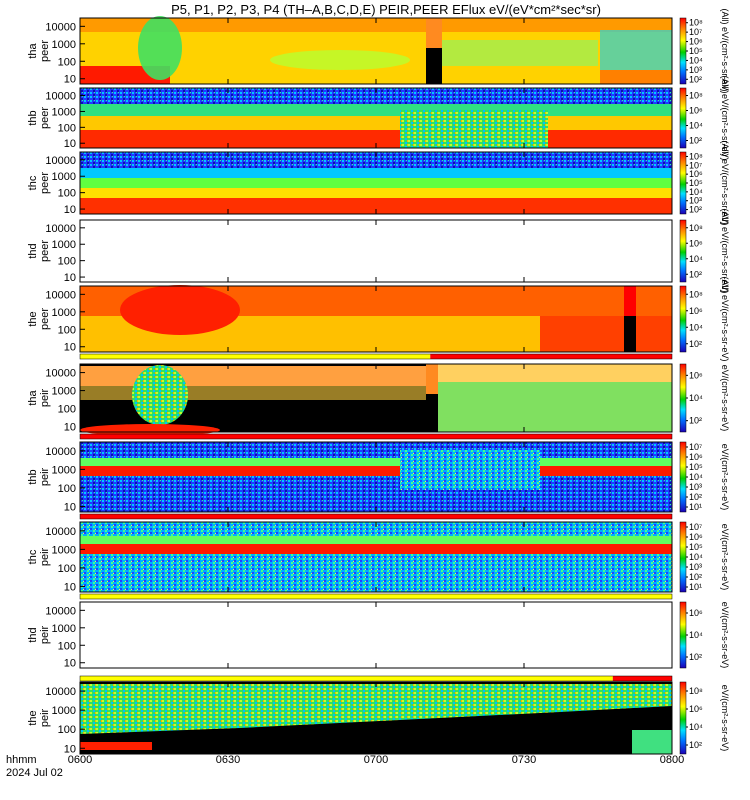 Image resolution: width=750 pixels, height=800 pixels. Describe the element at coordinates (33, 318) in the screenshot. I see `probe-label: the` at that location.